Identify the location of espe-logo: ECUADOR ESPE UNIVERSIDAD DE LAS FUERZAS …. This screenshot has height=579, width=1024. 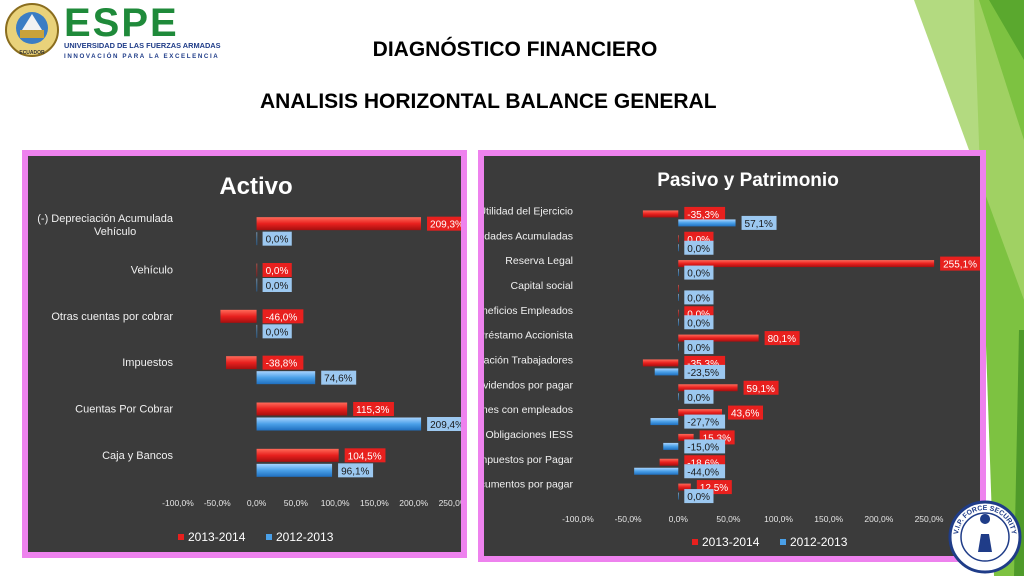
(114, 32).